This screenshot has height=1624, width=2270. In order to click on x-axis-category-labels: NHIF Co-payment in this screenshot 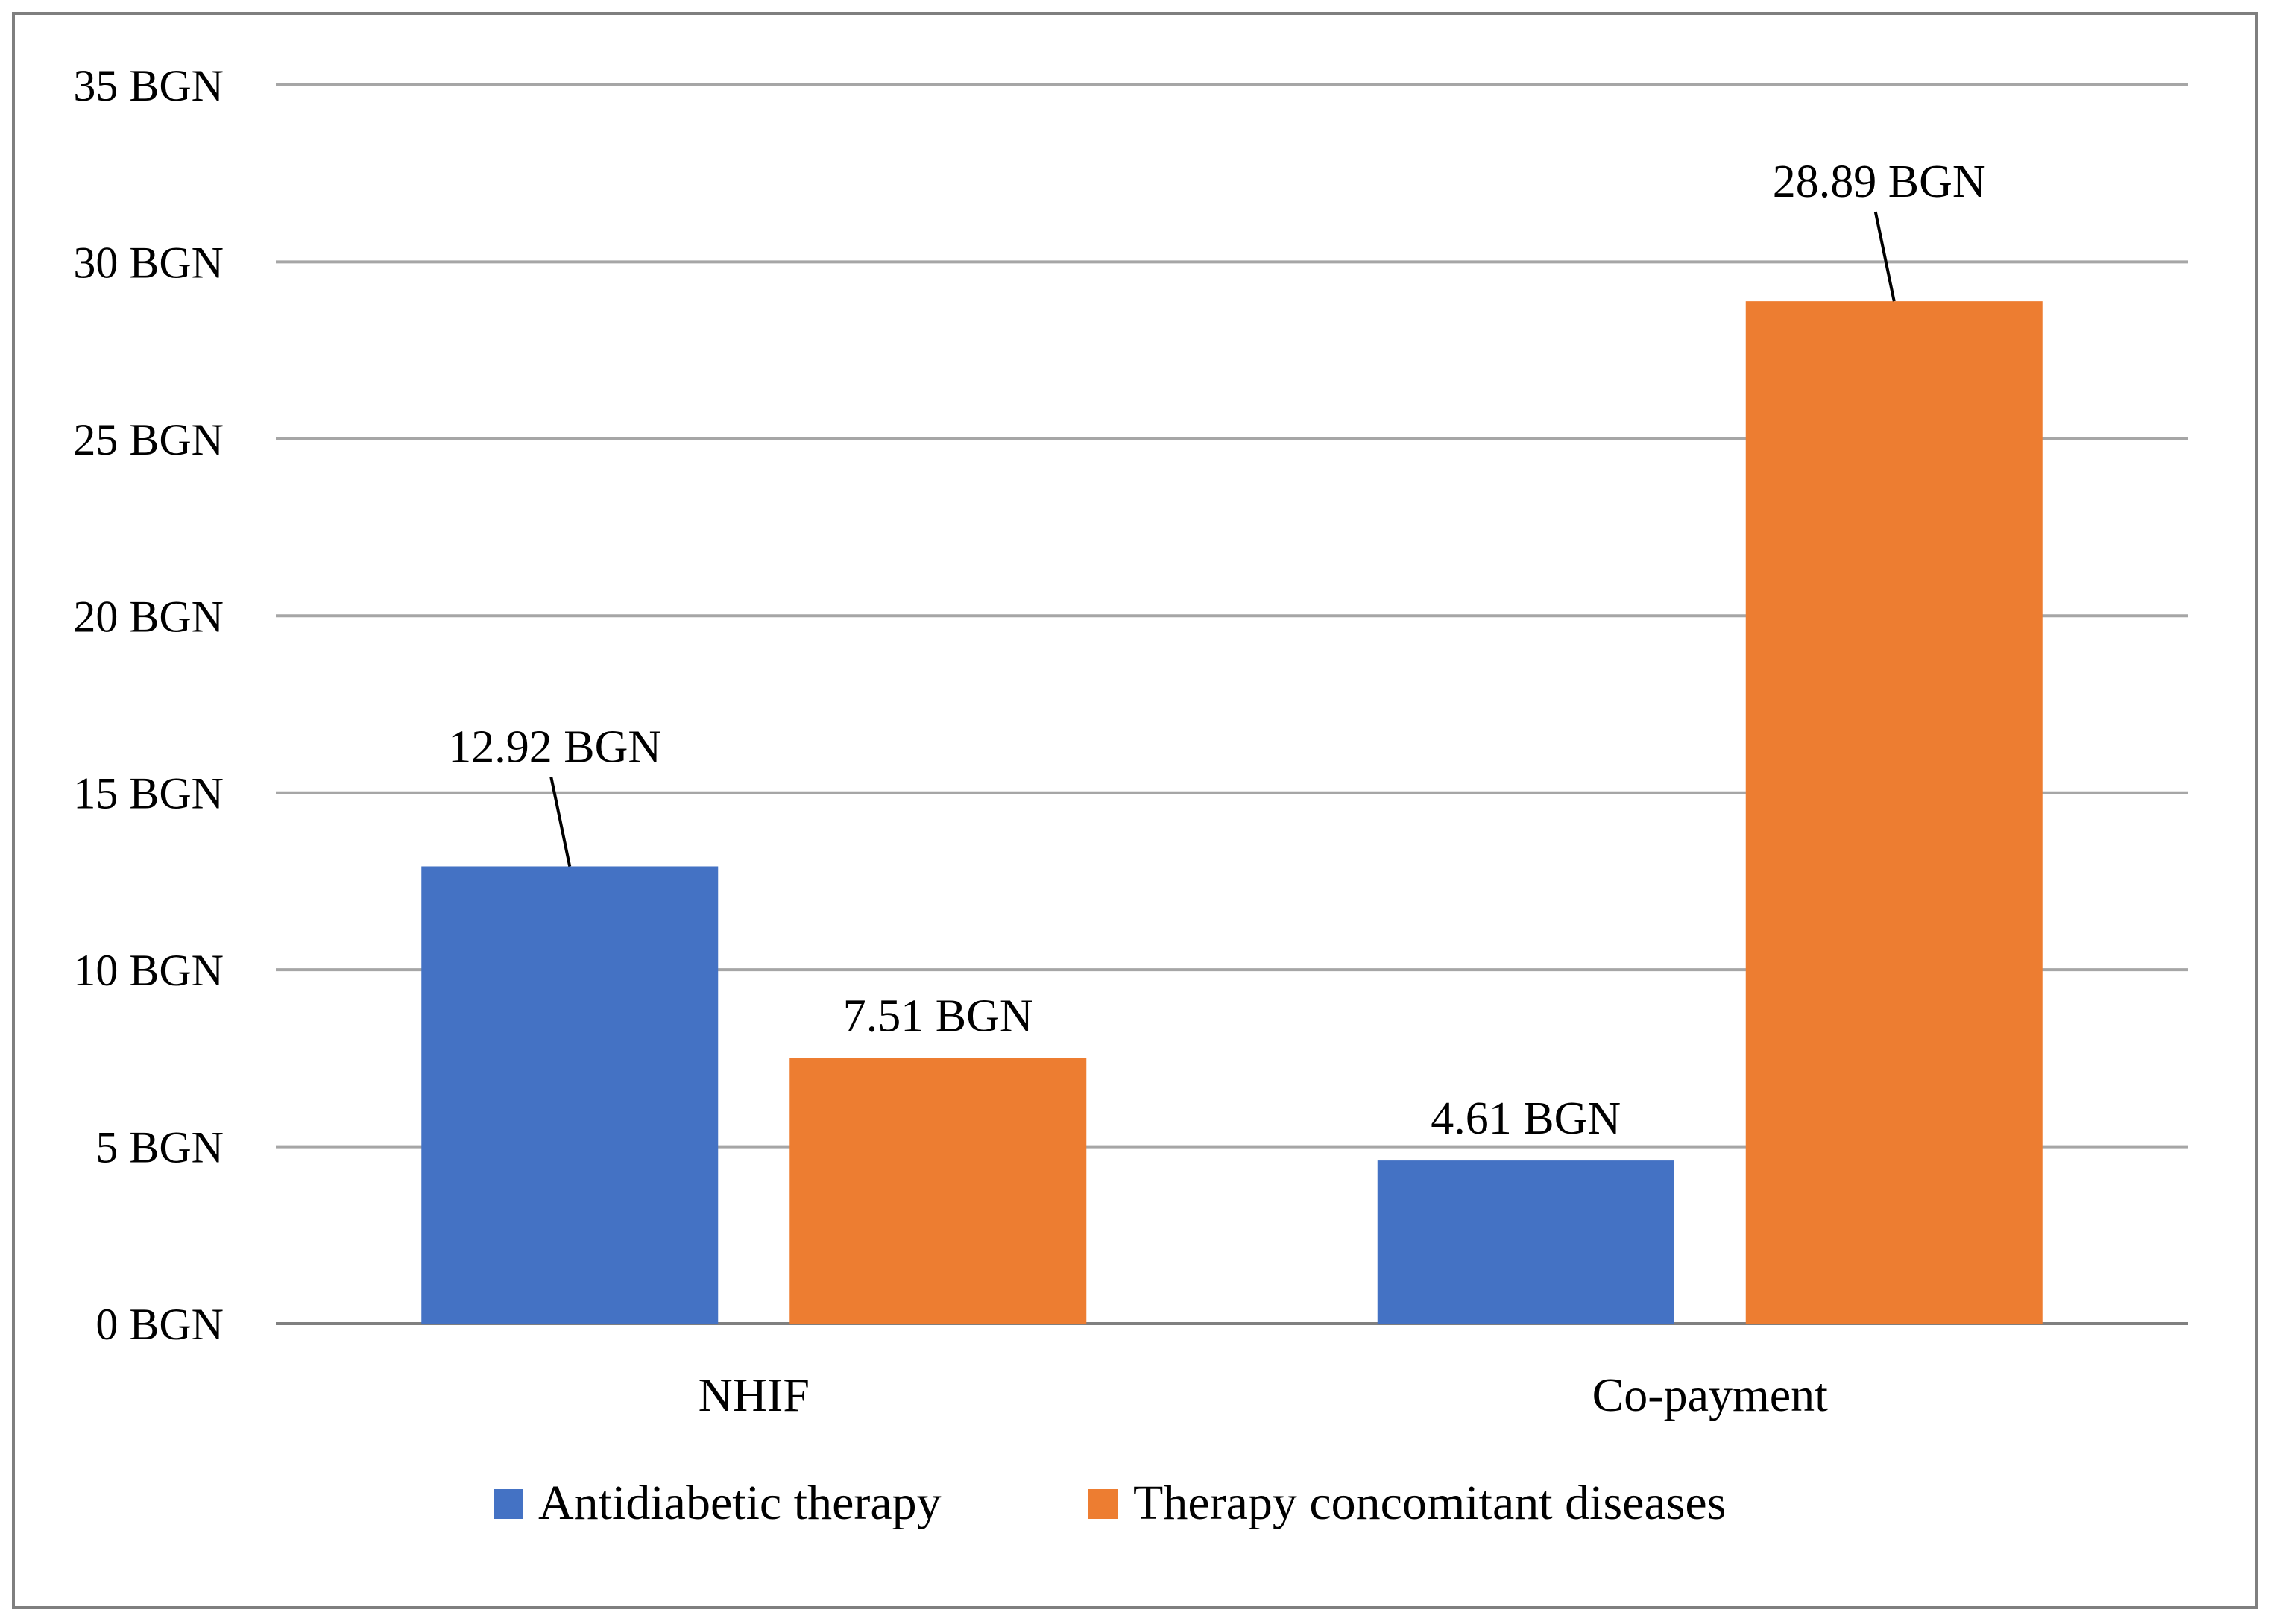, I will do `click(1264, 1394)`.